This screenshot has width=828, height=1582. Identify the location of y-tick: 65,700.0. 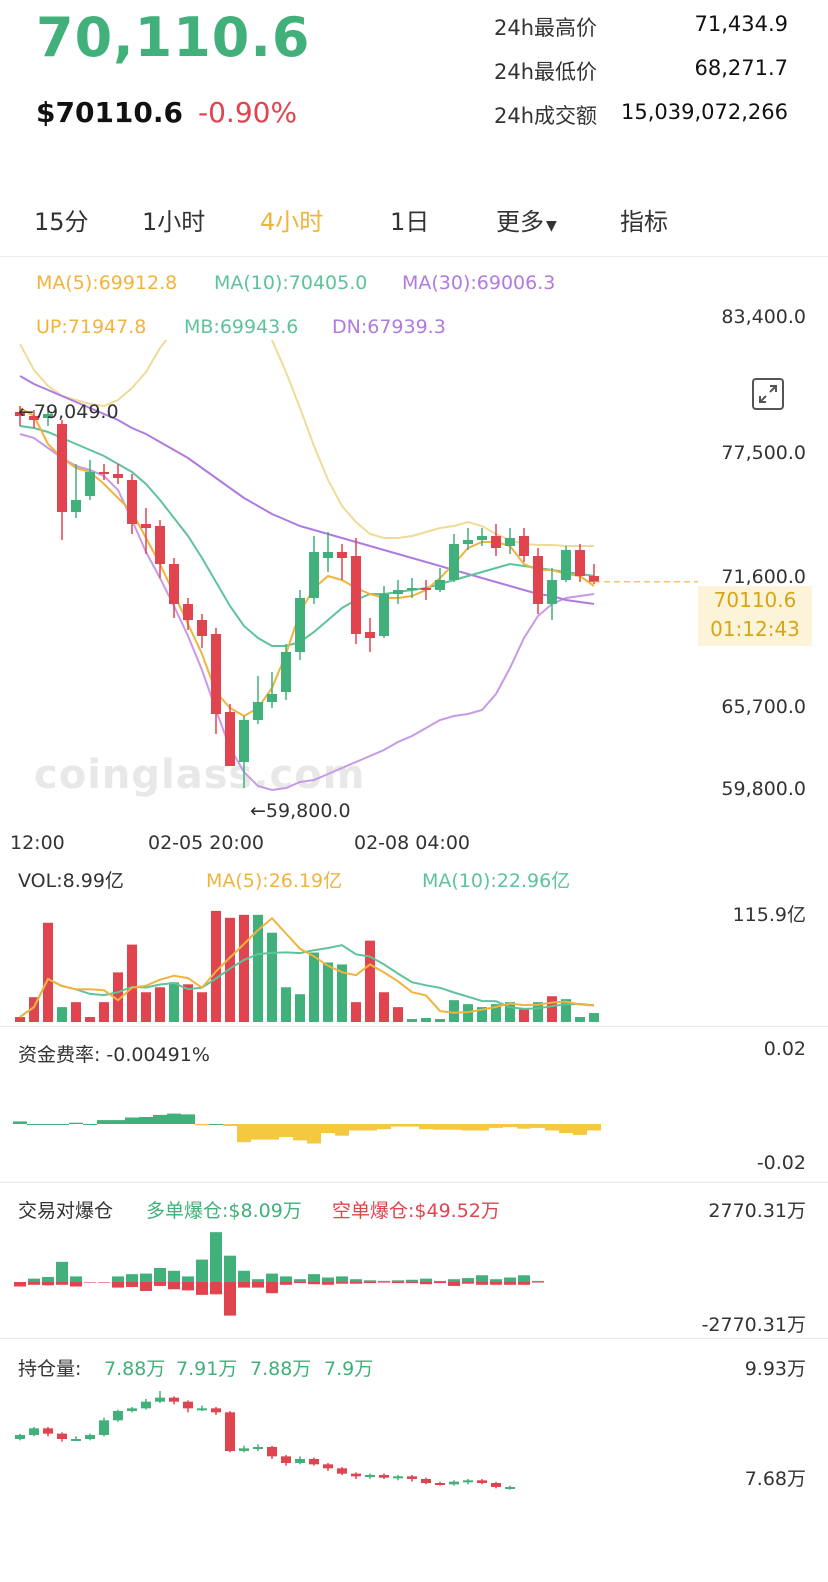
(763, 707).